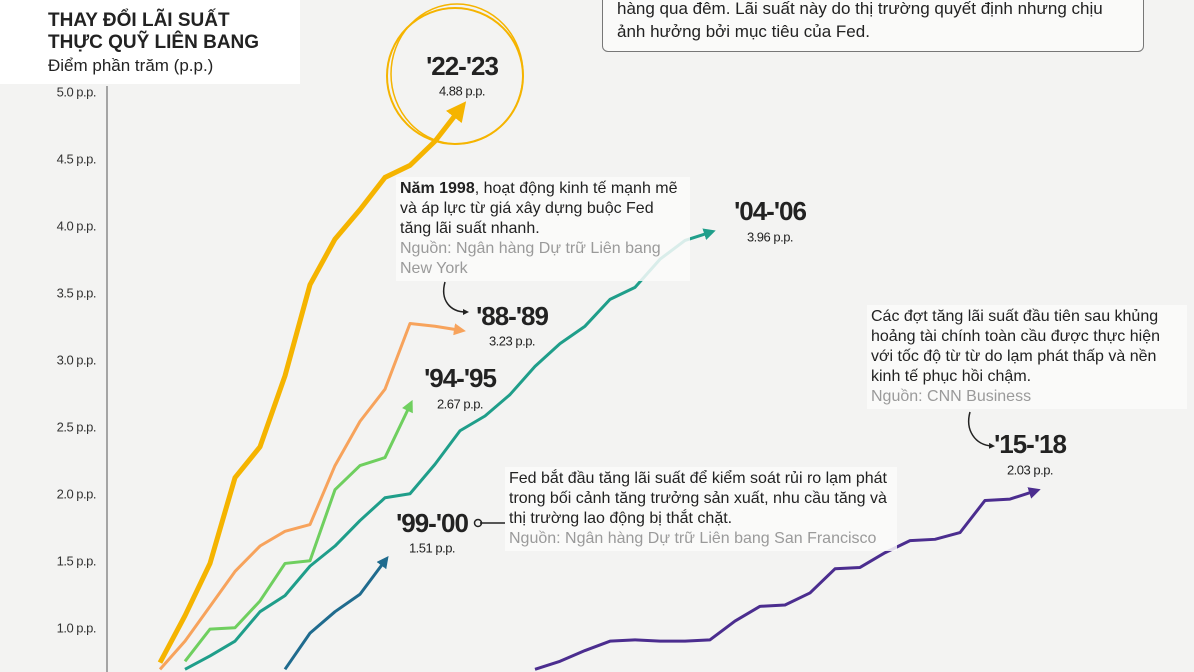 The width and height of the screenshot is (1194, 672). What do you see at coordinates (770, 211) in the screenshot?
I see `series-label: '04-'06` at bounding box center [770, 211].